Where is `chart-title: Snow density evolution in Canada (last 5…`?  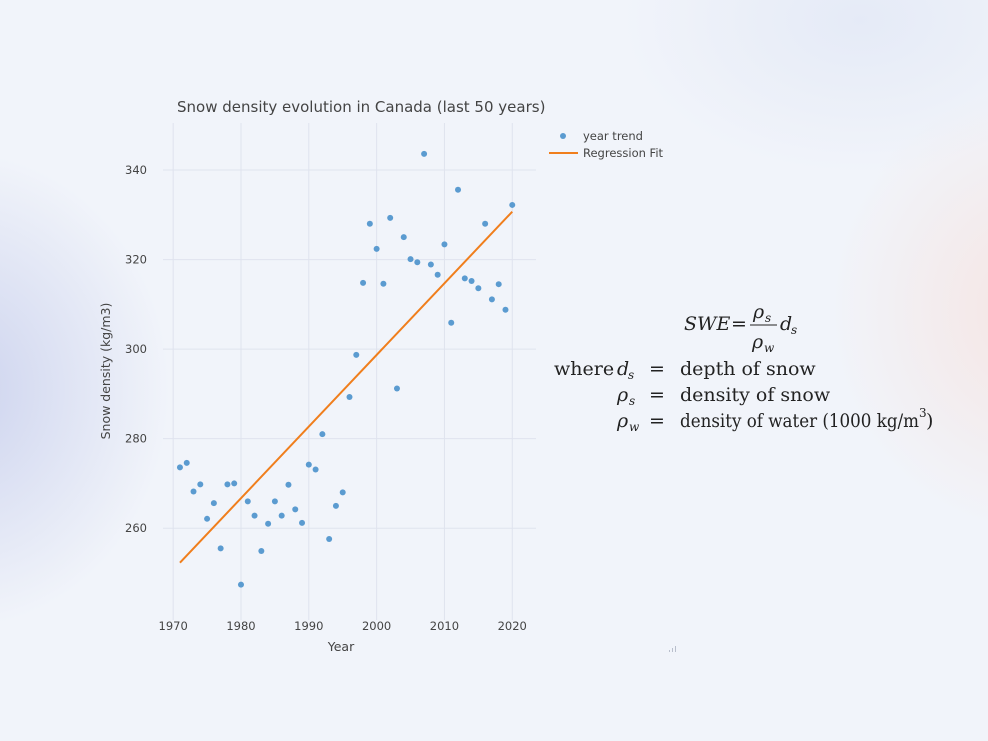
chart-title: Snow density evolution in Canada (last 5… is located at coordinates (361, 107).